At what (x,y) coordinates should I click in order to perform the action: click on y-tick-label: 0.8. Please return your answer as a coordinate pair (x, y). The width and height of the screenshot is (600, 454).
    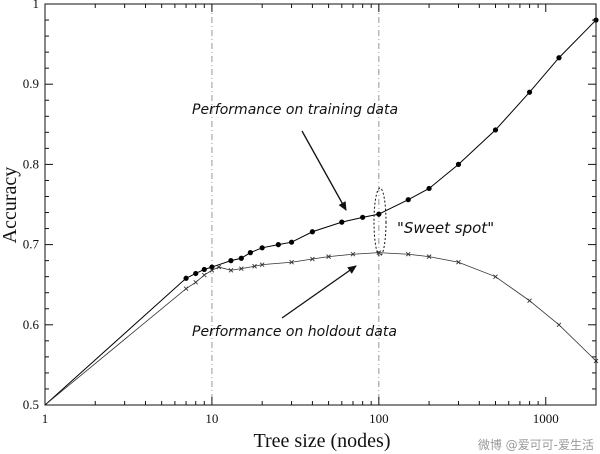
    Looking at the image, I should click on (31, 163).